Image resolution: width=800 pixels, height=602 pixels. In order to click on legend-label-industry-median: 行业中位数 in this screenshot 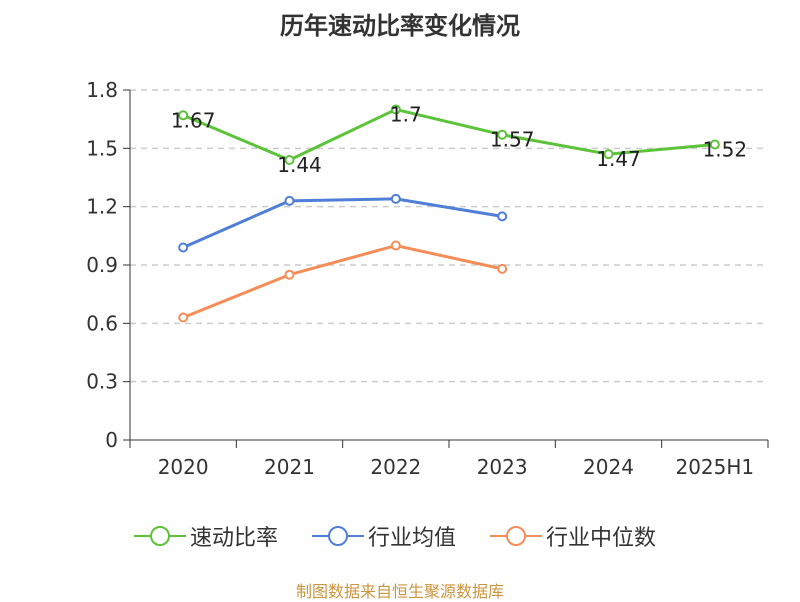, I will do `click(601, 538)`.